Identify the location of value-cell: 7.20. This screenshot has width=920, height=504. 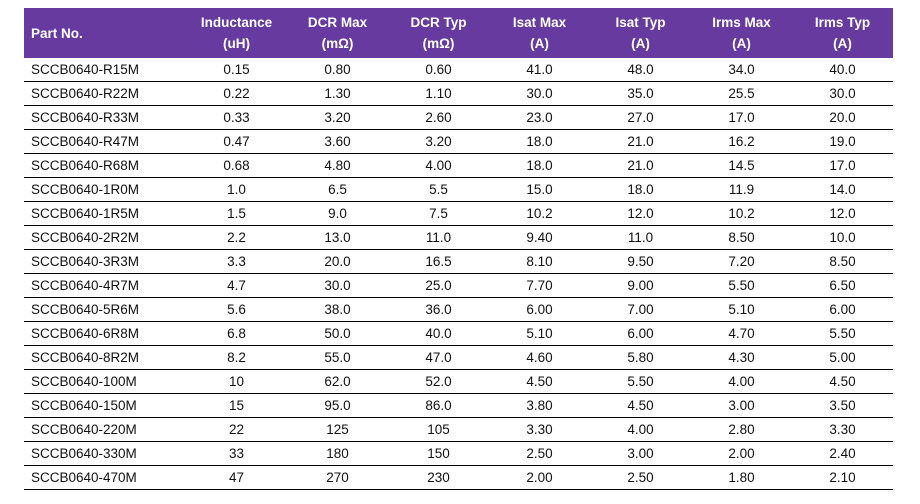
(741, 261).